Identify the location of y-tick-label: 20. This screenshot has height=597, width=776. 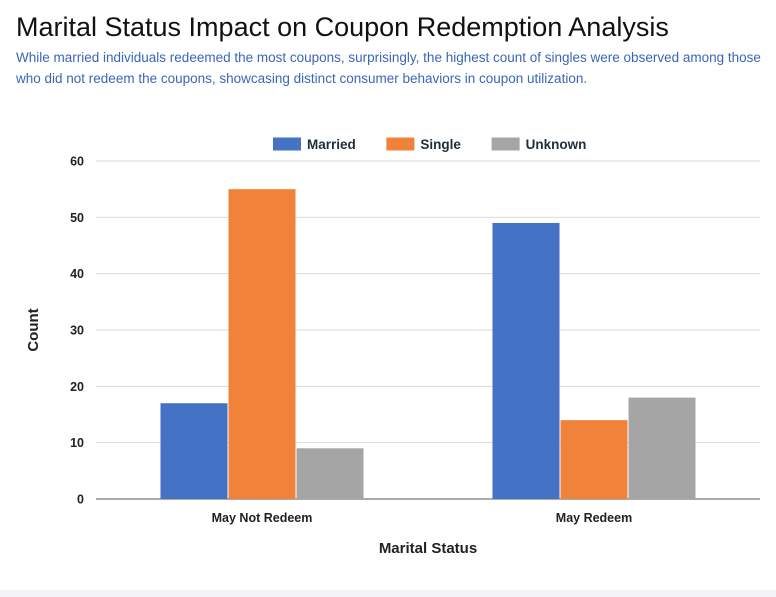
(77, 387).